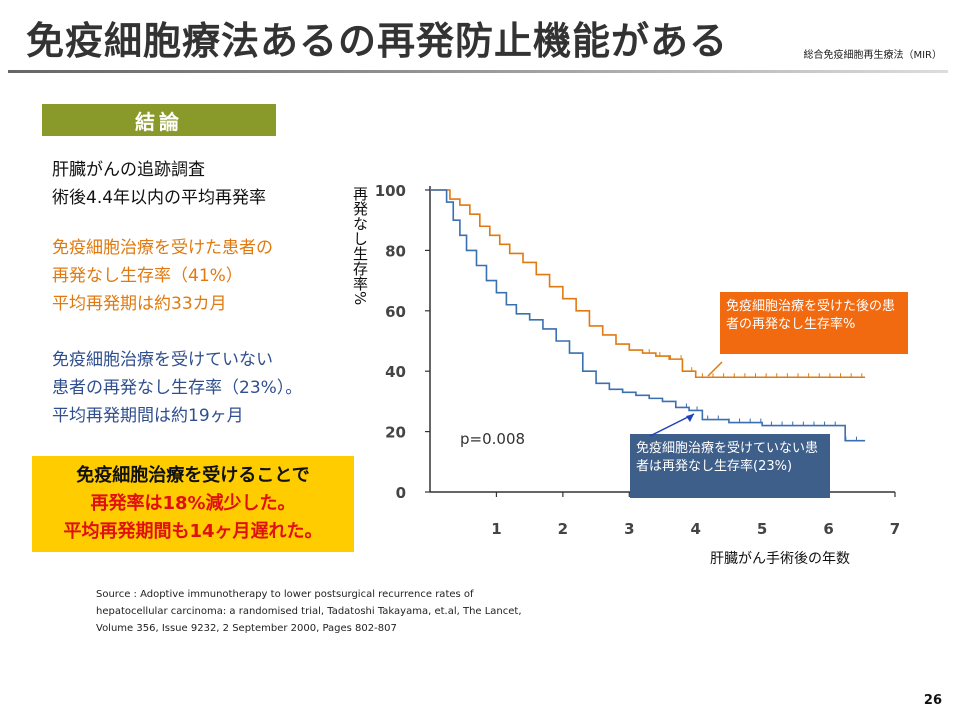  I want to click on untreated-annotation-text: 免疫細胞治療を受けていない患, so click(727, 448).